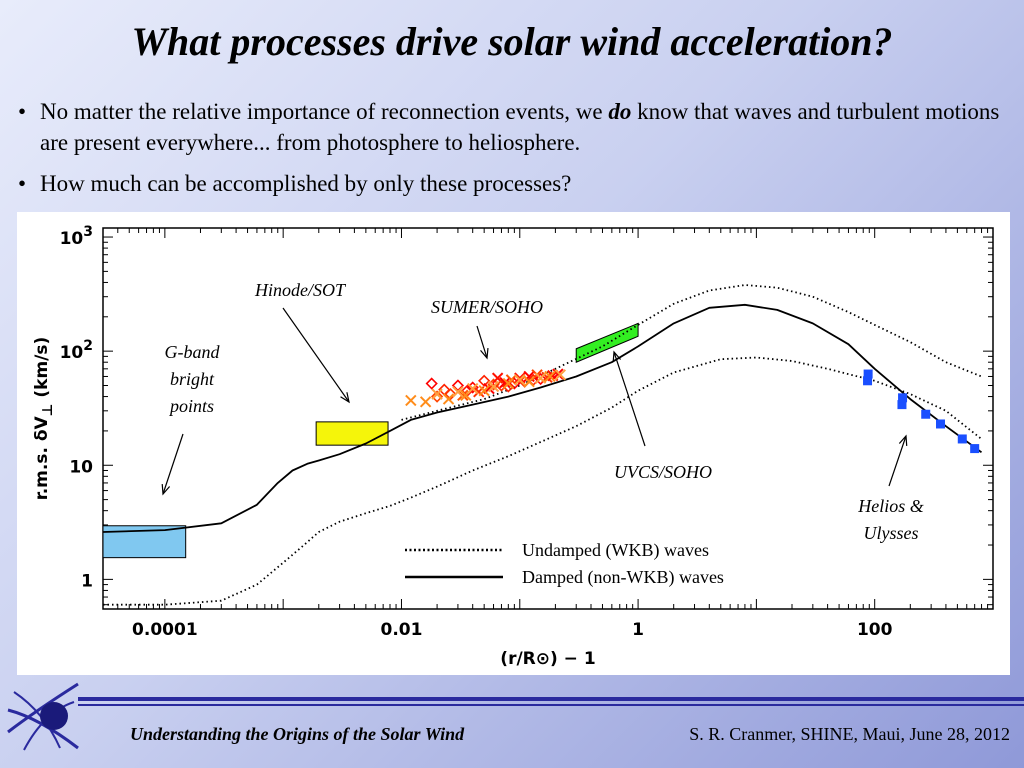 This screenshot has height=768, width=1024. Describe the element at coordinates (623, 577) in the screenshot. I see `legend-label: Damped (non-WKB) waves` at that location.